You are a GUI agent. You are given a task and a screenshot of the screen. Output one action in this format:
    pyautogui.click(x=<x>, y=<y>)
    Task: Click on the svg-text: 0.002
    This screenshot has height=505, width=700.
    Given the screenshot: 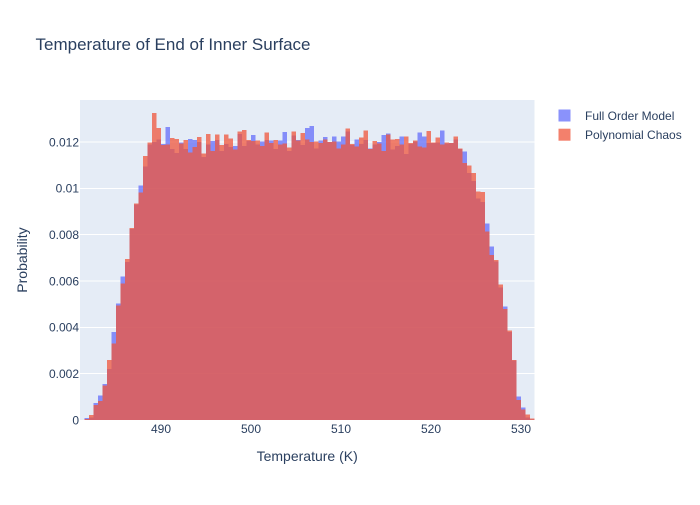 What is the action you would take?
    pyautogui.click(x=64, y=374)
    